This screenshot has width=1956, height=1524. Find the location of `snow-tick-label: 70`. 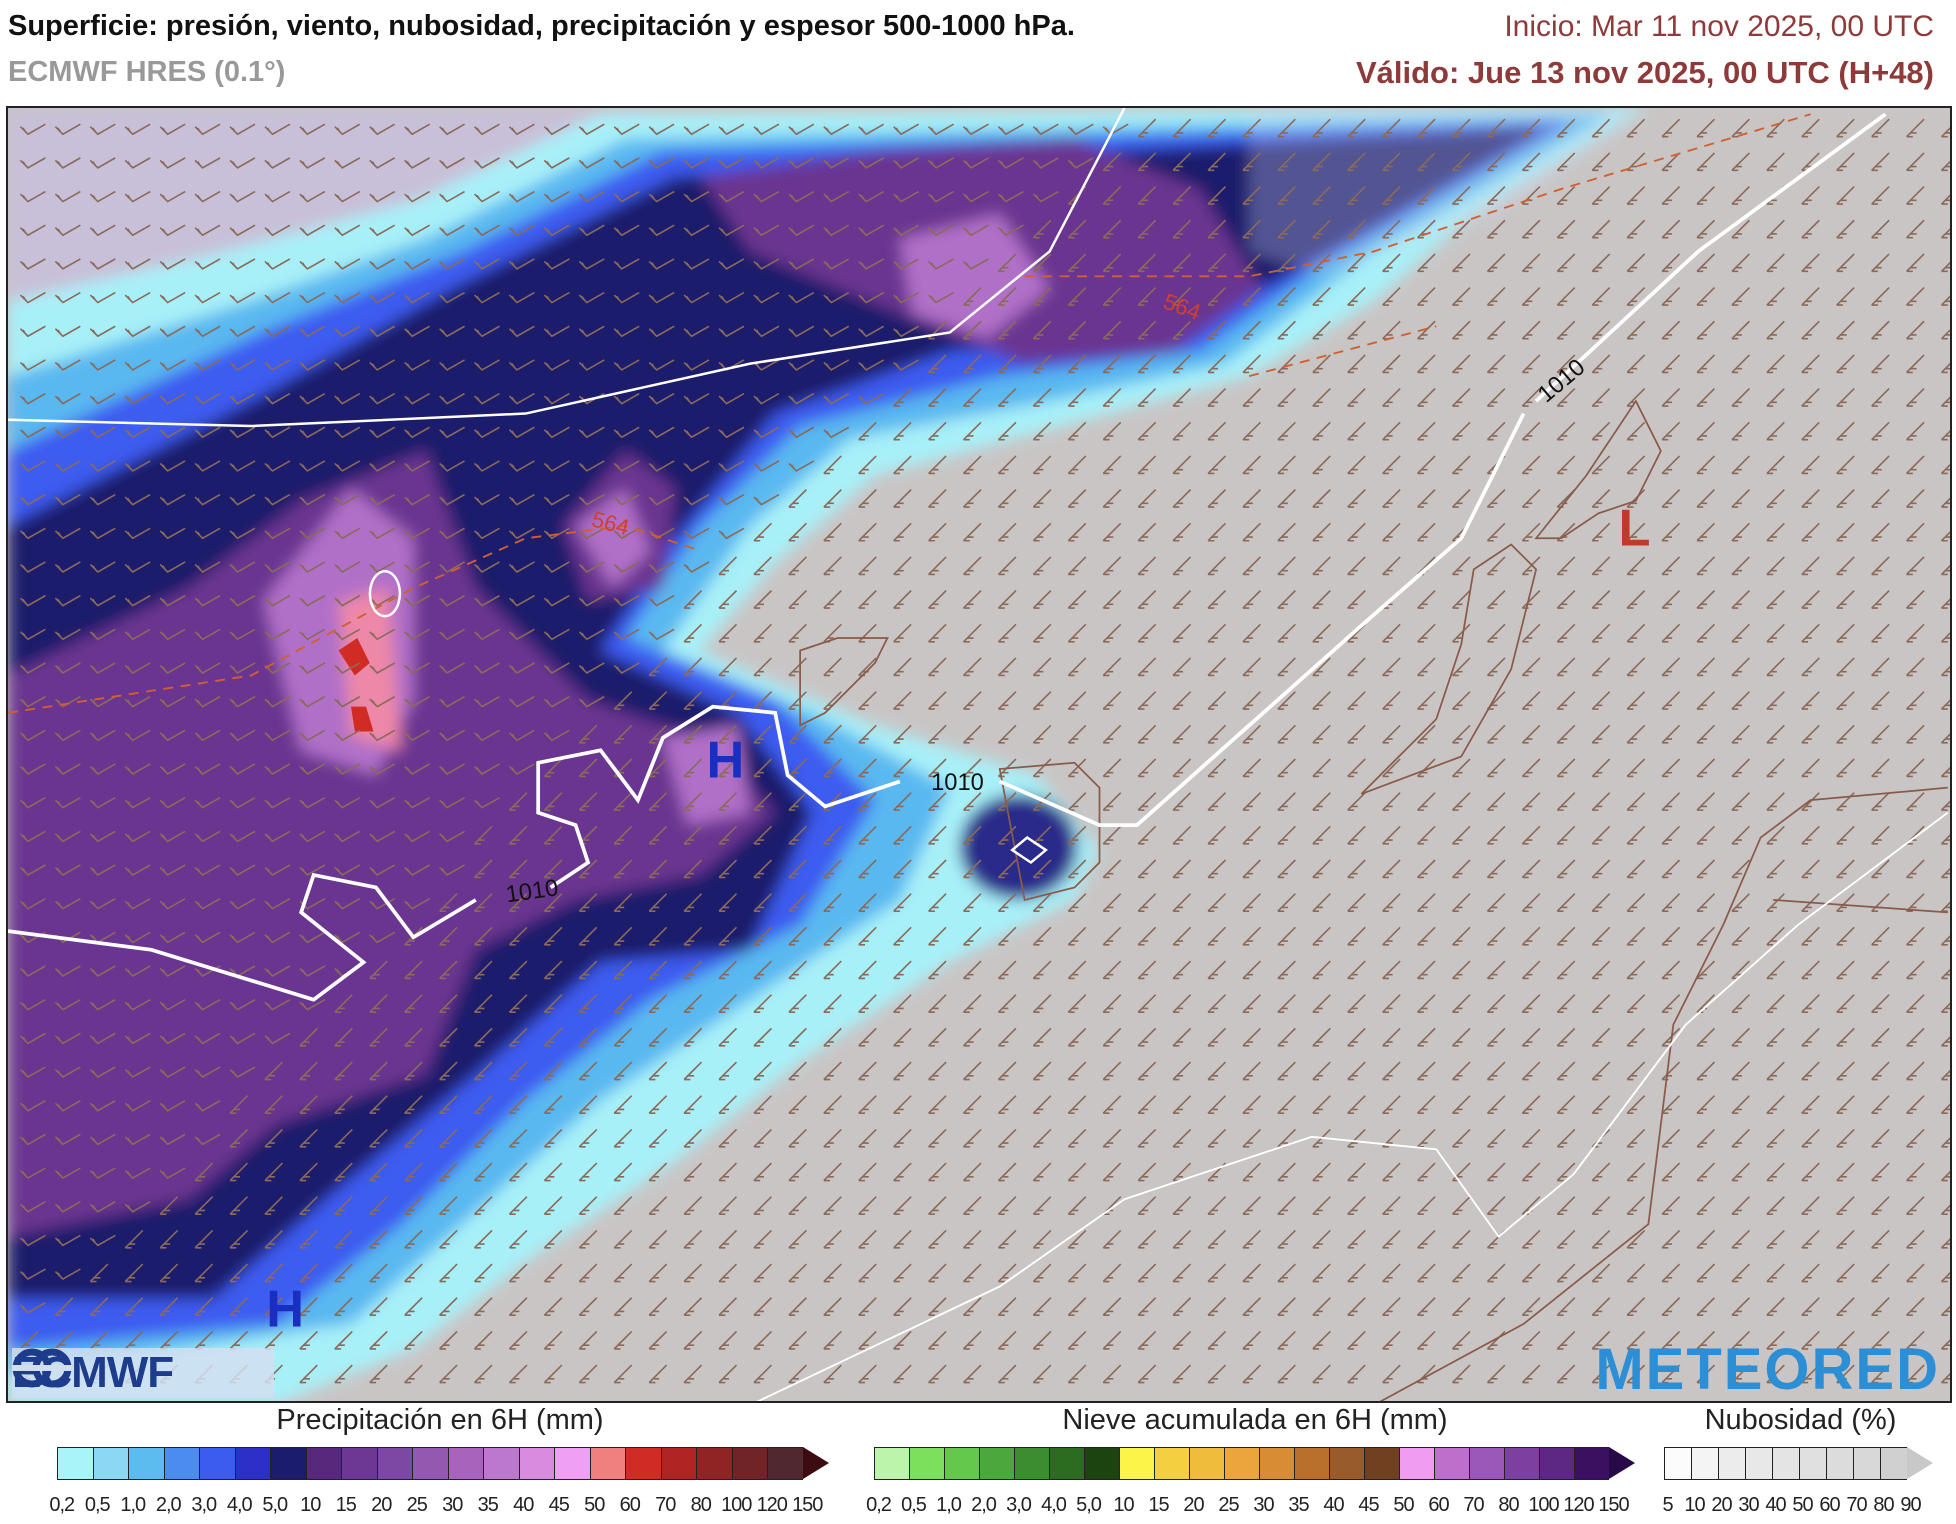

snow-tick-label: 70 is located at coordinates (1473, 1505).